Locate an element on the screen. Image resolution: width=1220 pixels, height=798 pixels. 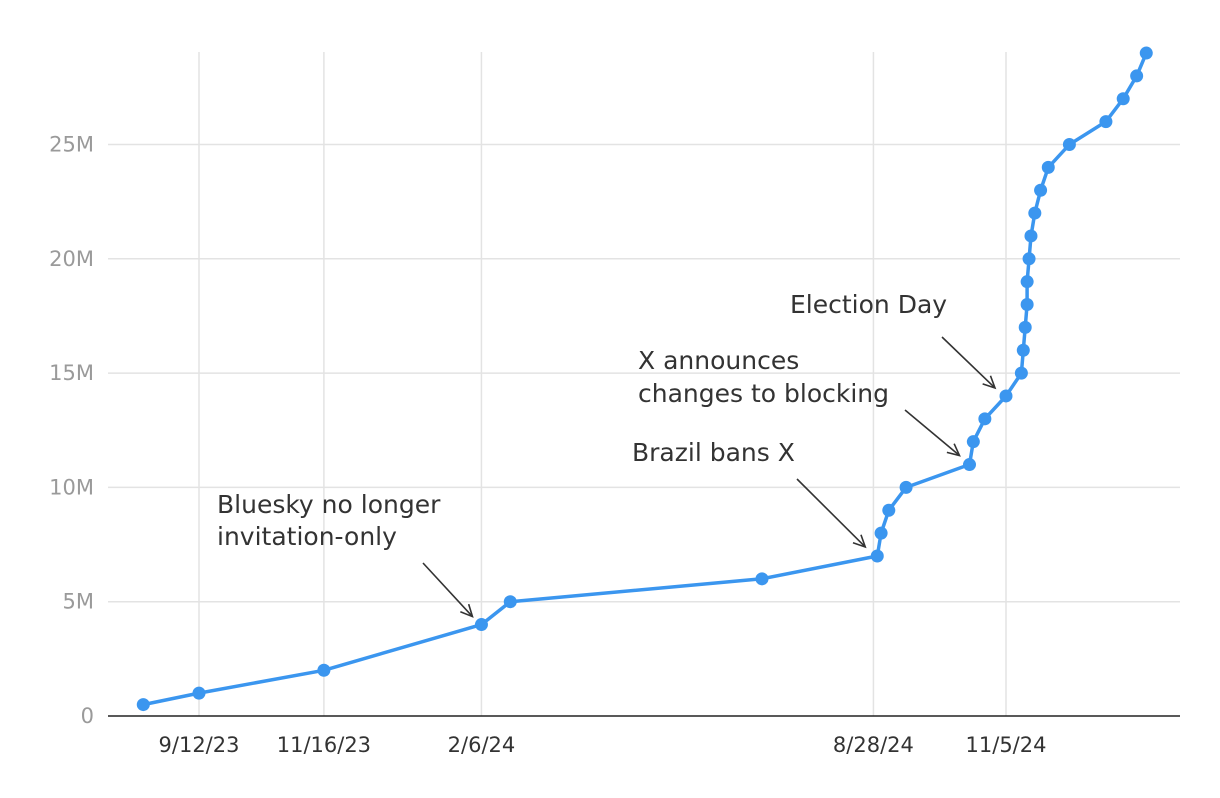
annotation-text: Bluesky no longer is located at coordinates (329, 504).